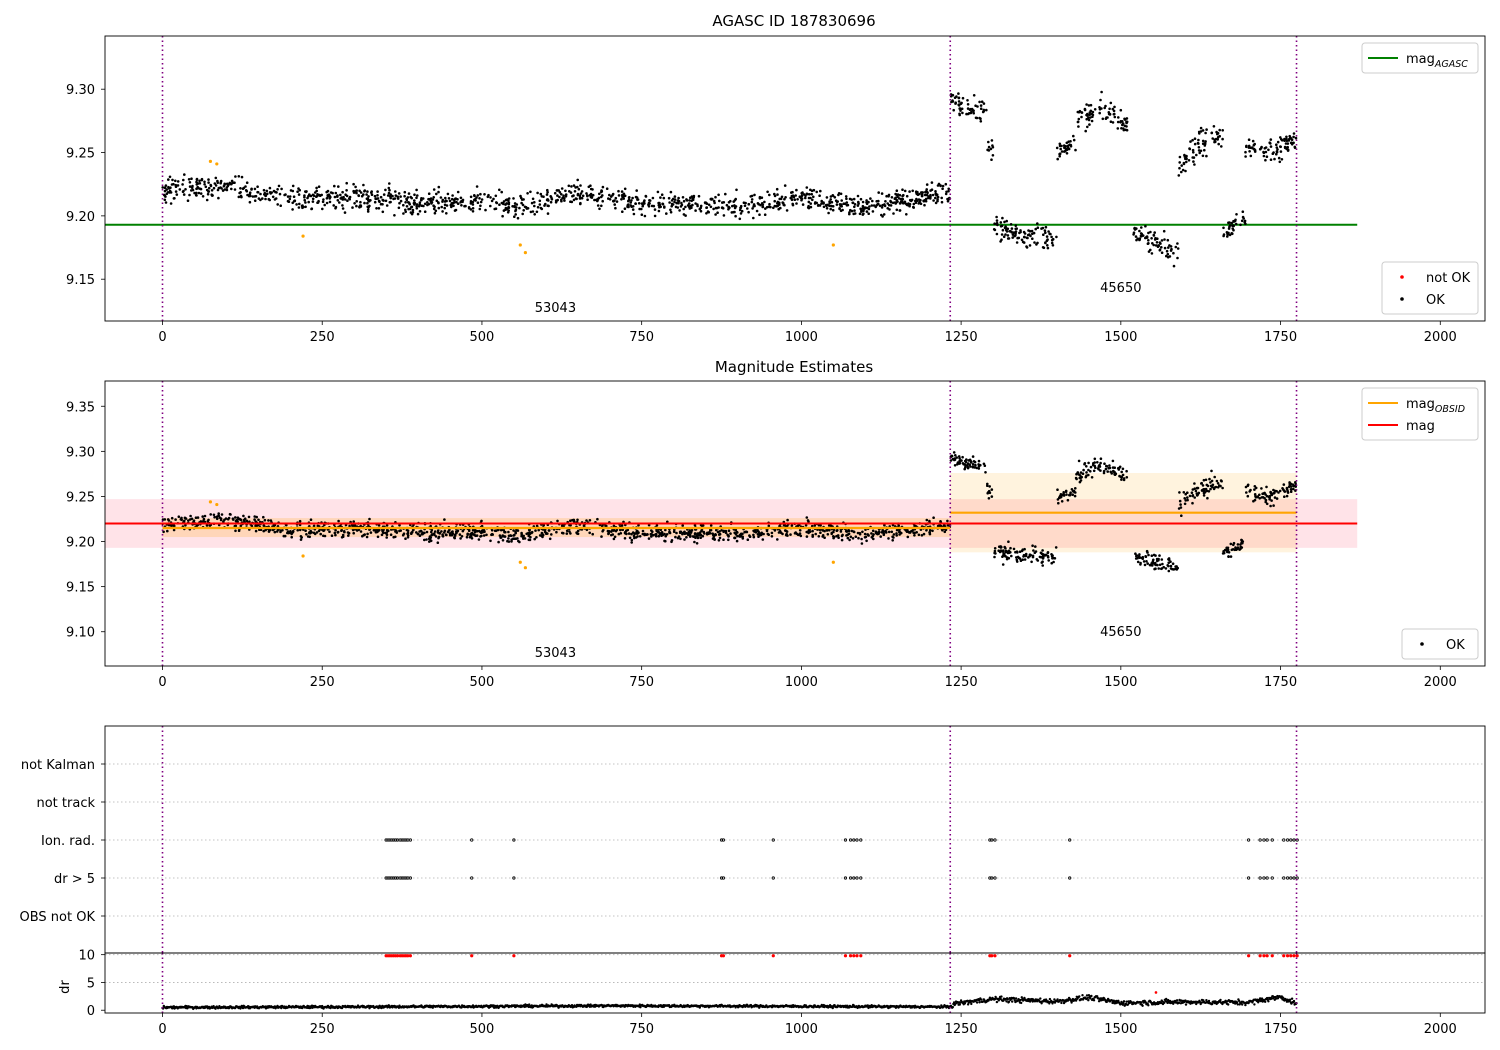 This screenshot has height=1050, width=1500. I want to click on legend-label-text: mag, so click(1420, 426).